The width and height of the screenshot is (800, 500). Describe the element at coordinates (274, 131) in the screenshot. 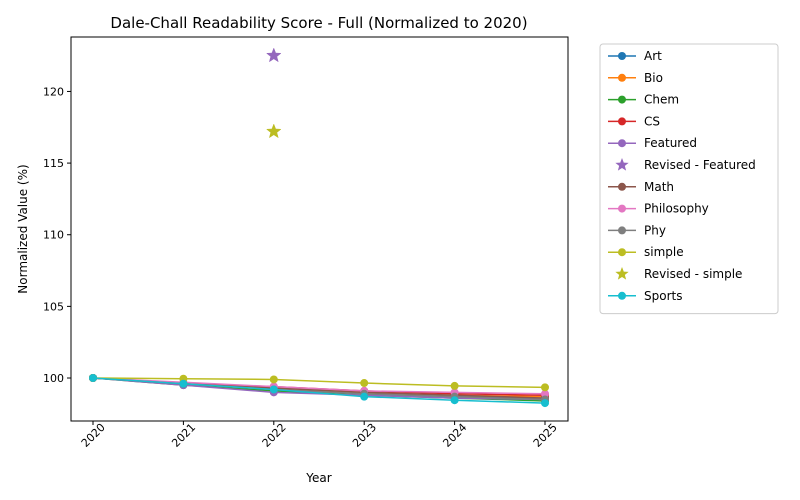

I see `series-revised-simple-point` at that location.